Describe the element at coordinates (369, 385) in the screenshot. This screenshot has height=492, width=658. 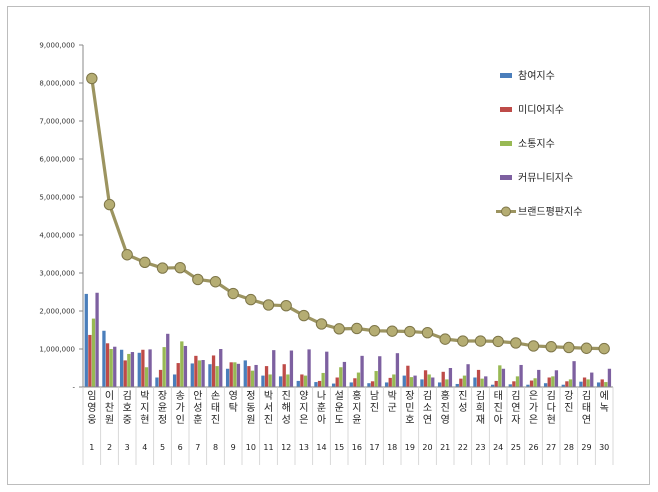
I see `bar-참여지수-17` at that location.